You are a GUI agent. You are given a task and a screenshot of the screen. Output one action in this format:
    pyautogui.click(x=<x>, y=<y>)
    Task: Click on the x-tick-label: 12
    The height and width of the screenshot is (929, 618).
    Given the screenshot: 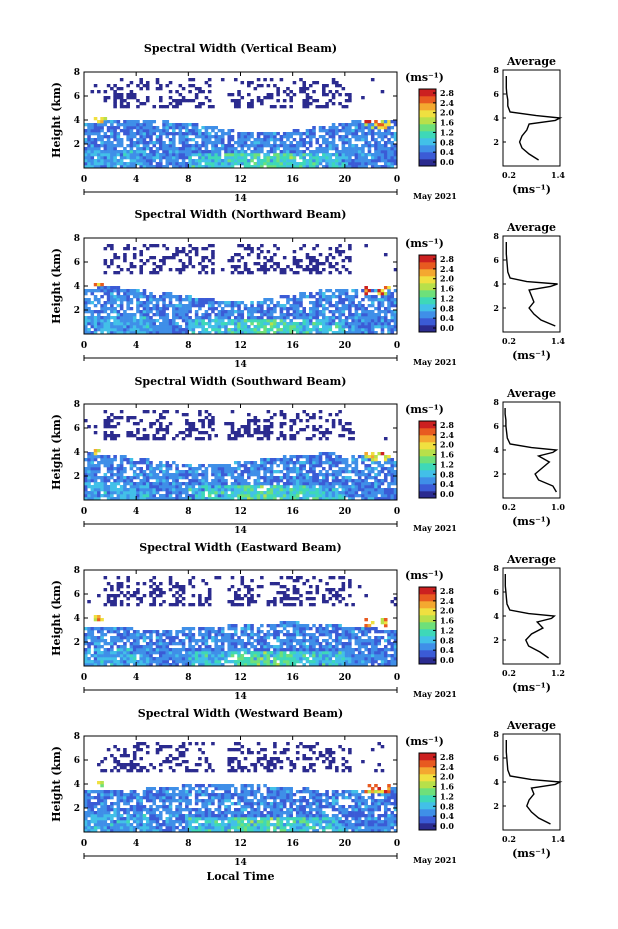 What is the action you would take?
    pyautogui.click(x=240, y=346)
    